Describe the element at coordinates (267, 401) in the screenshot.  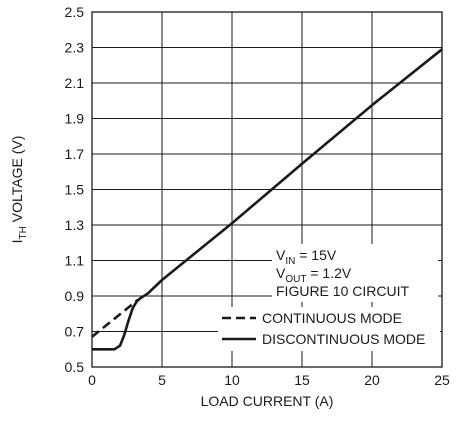
I see `x-axis-label: LOAD CURRENT (A)` at that location.